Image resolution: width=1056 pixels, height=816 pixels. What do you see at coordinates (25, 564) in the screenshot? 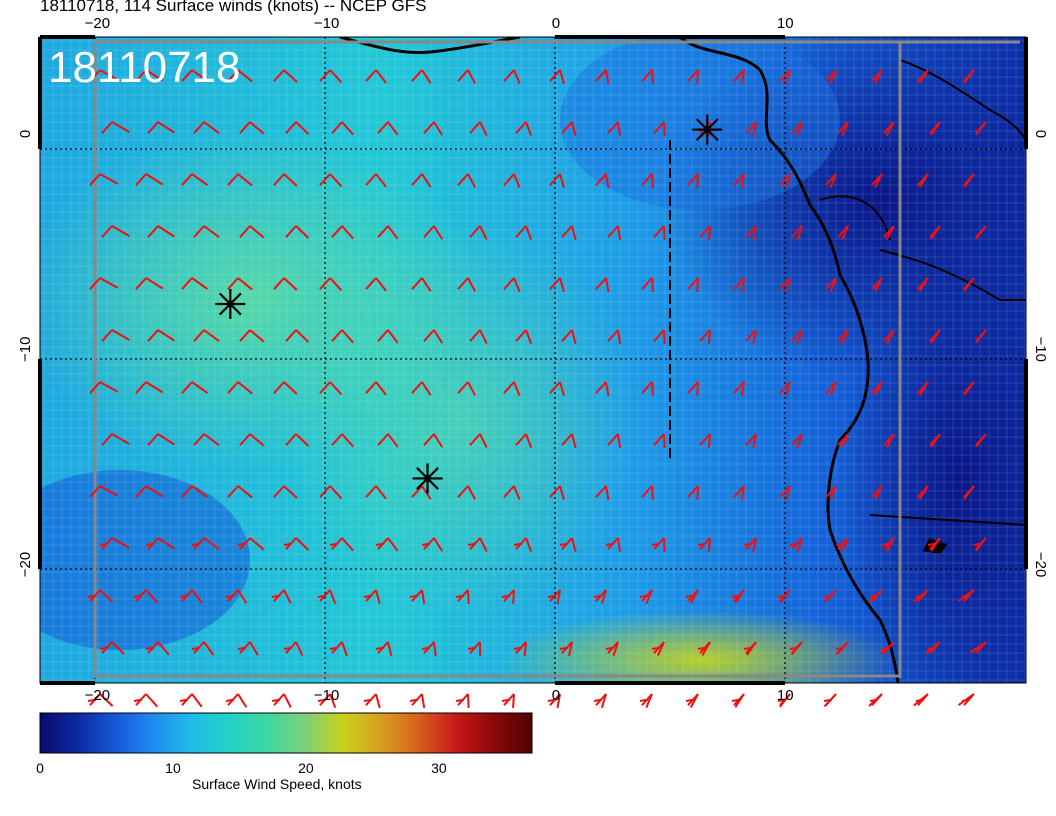
I see `lat-label: −20` at bounding box center [25, 564].